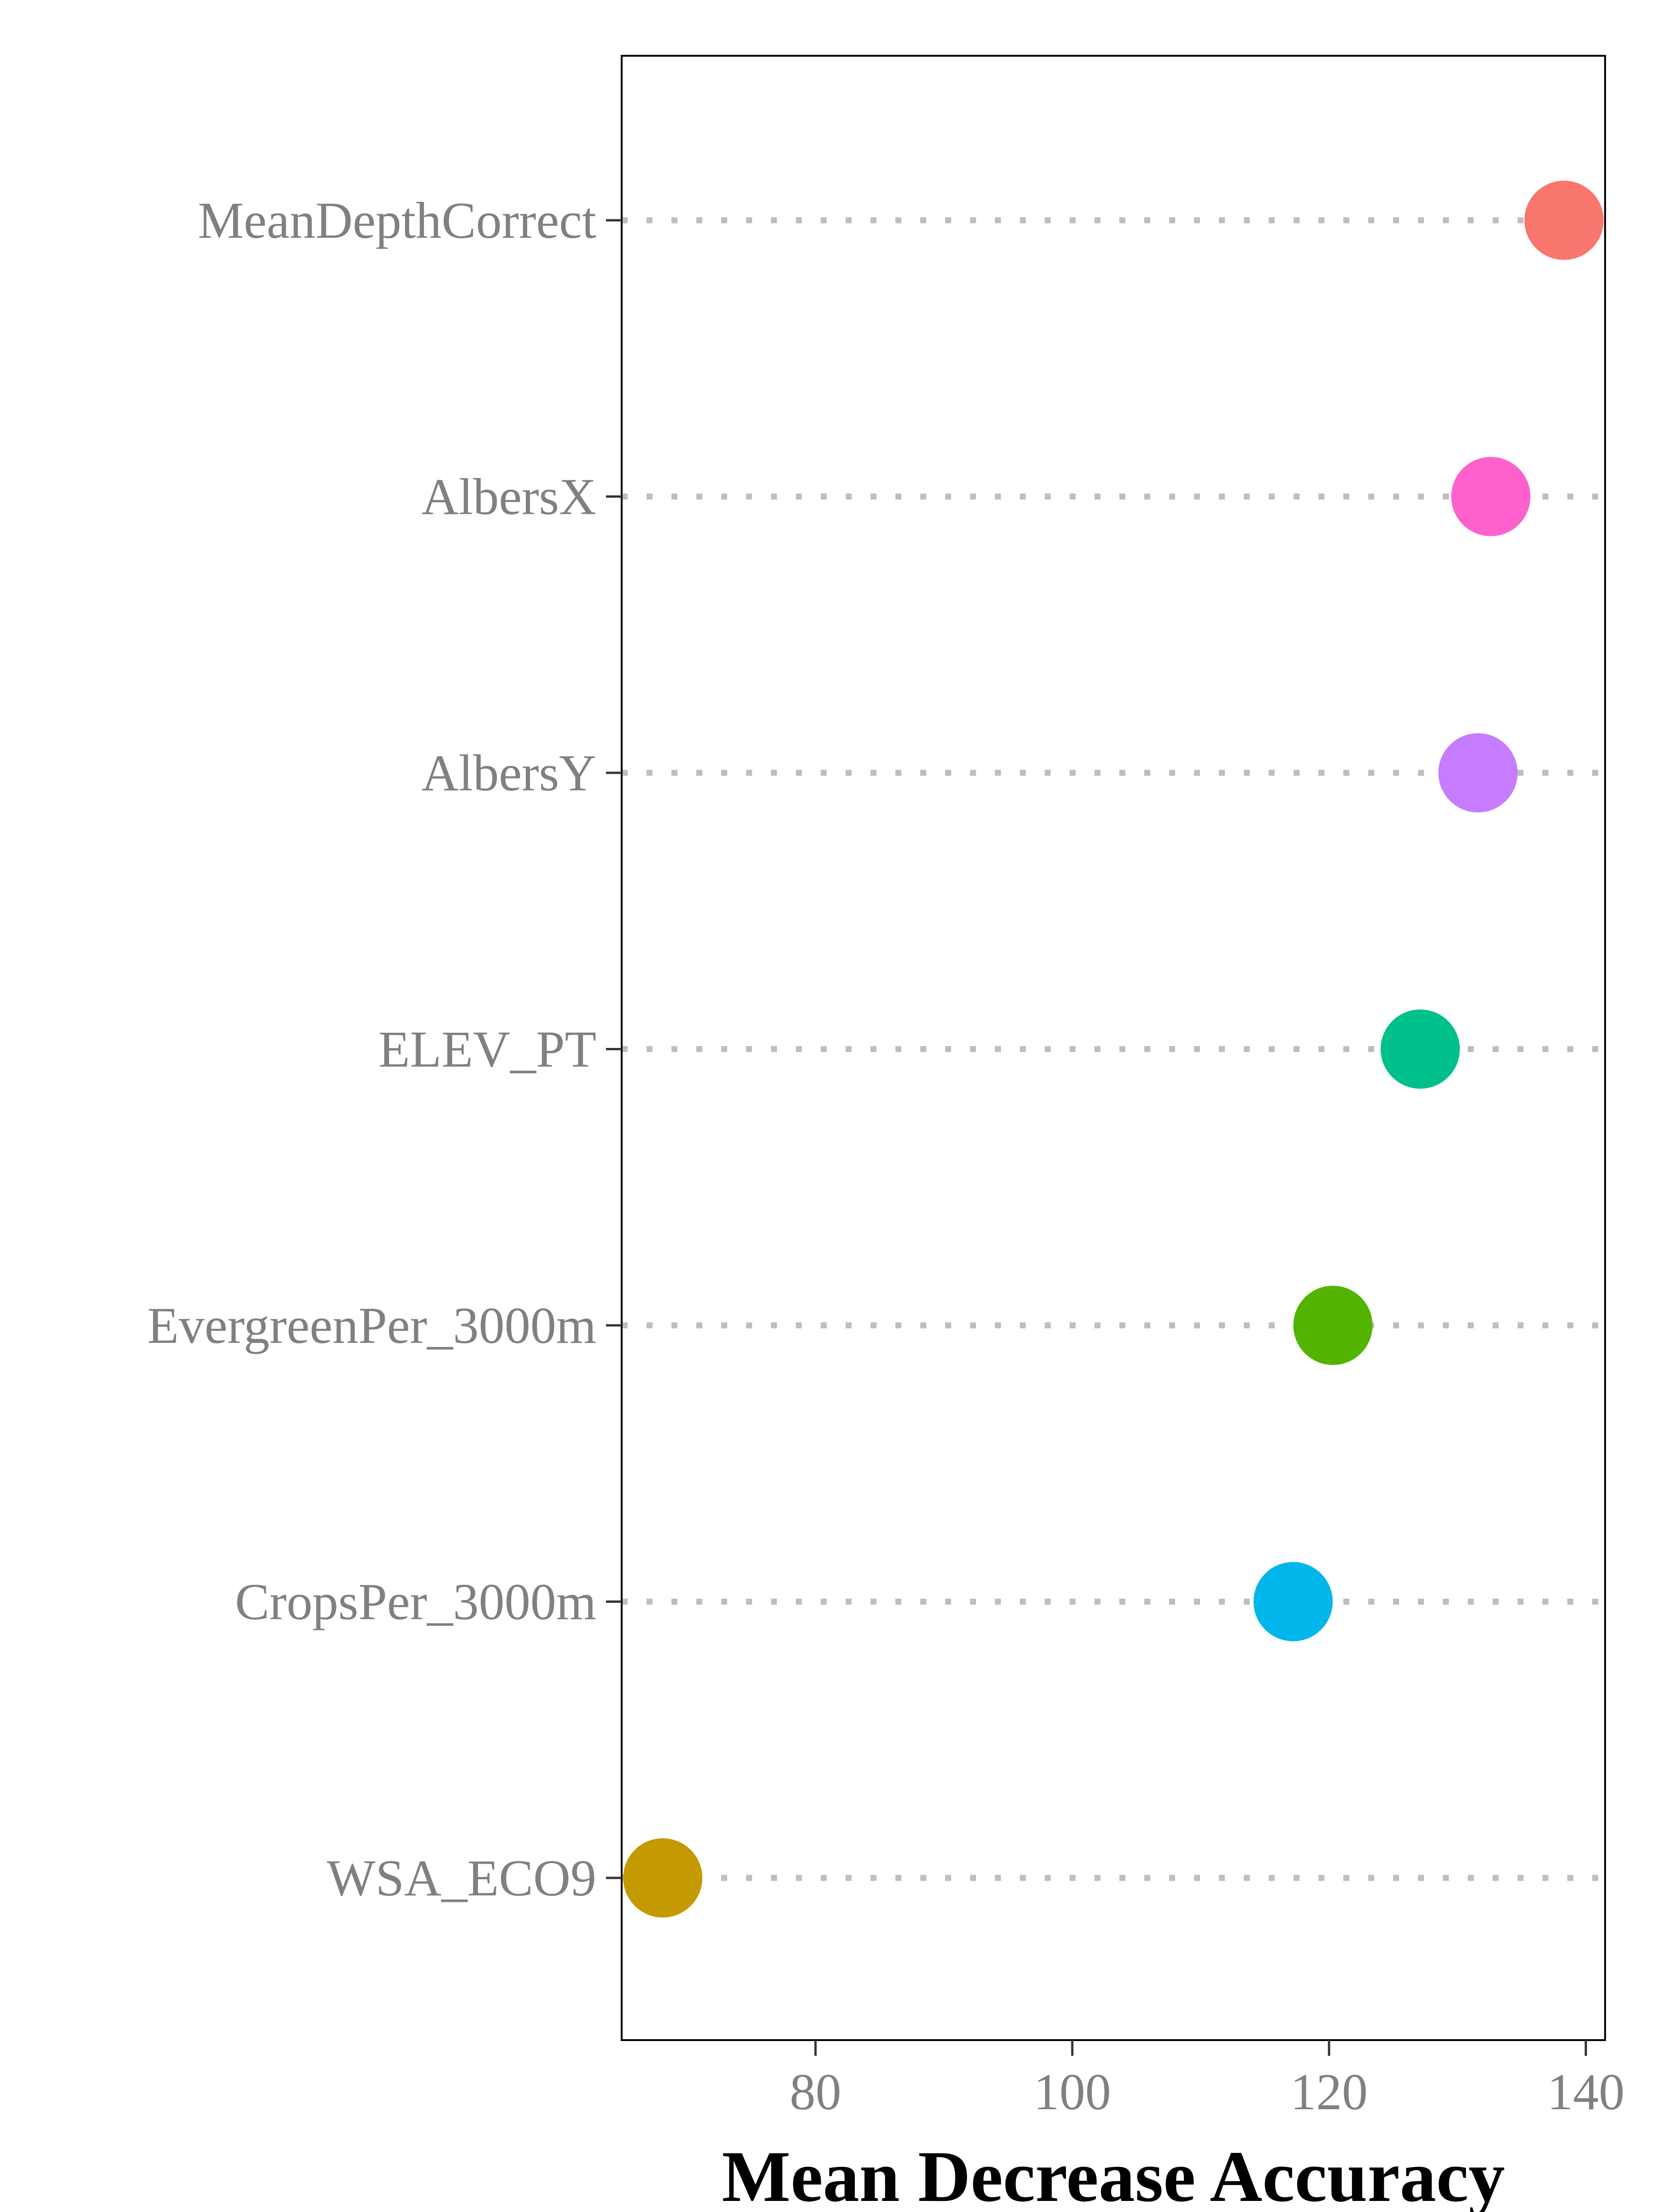  Describe the element at coordinates (487, 1049) in the screenshot. I see `y-tick-label: ELEV_PT` at that location.